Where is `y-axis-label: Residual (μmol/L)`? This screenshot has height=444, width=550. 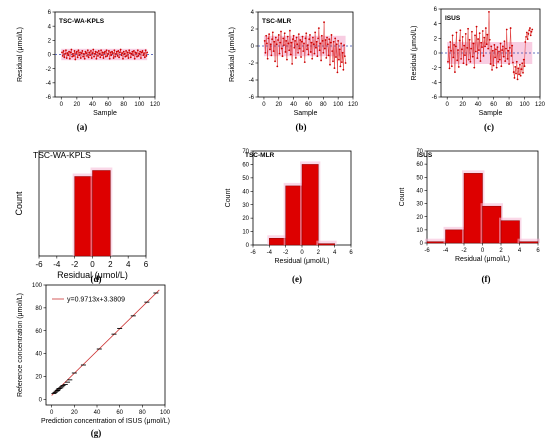 y-axis-label: Residual (μmol/L) is located at coordinates (414, 53).